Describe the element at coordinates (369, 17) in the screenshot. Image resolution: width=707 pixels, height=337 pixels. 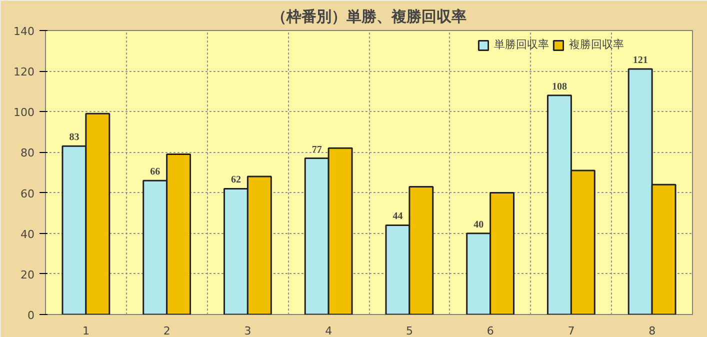
I see `chart-title: （枠番別）単勝、複勝回収率` at that location.